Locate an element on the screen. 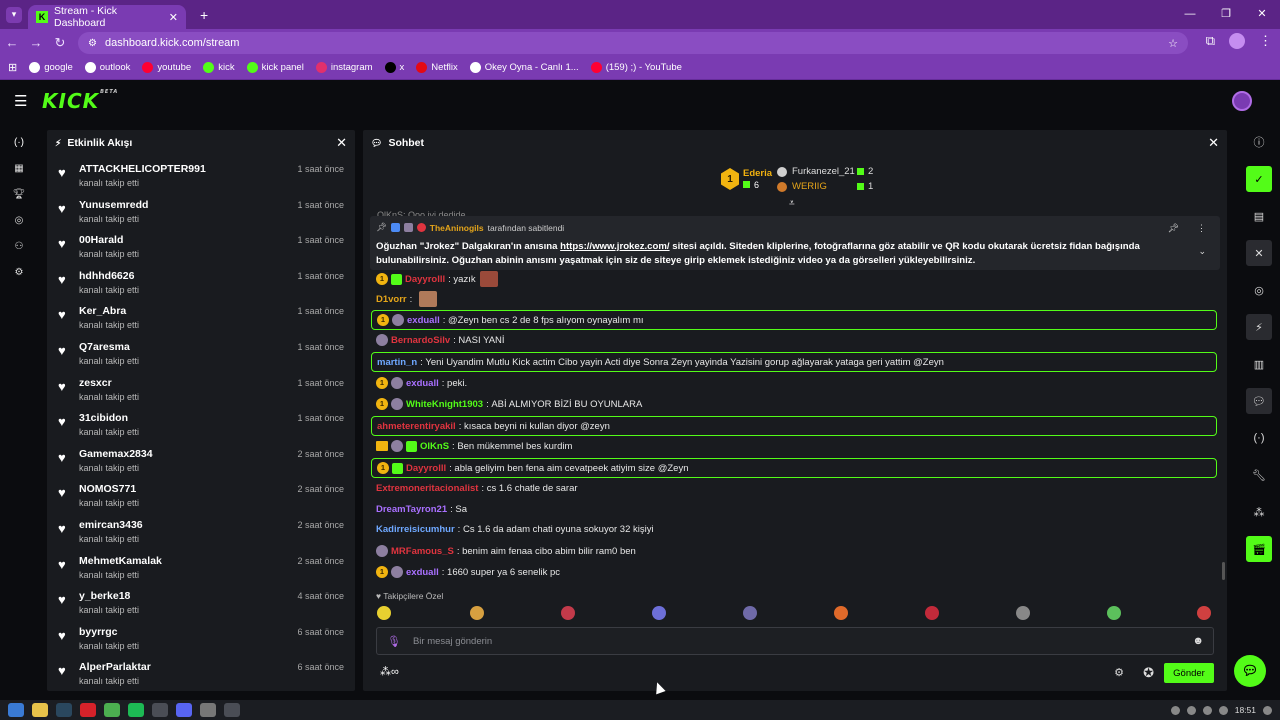  check-icon: ✓ is located at coordinates (1259, 179).